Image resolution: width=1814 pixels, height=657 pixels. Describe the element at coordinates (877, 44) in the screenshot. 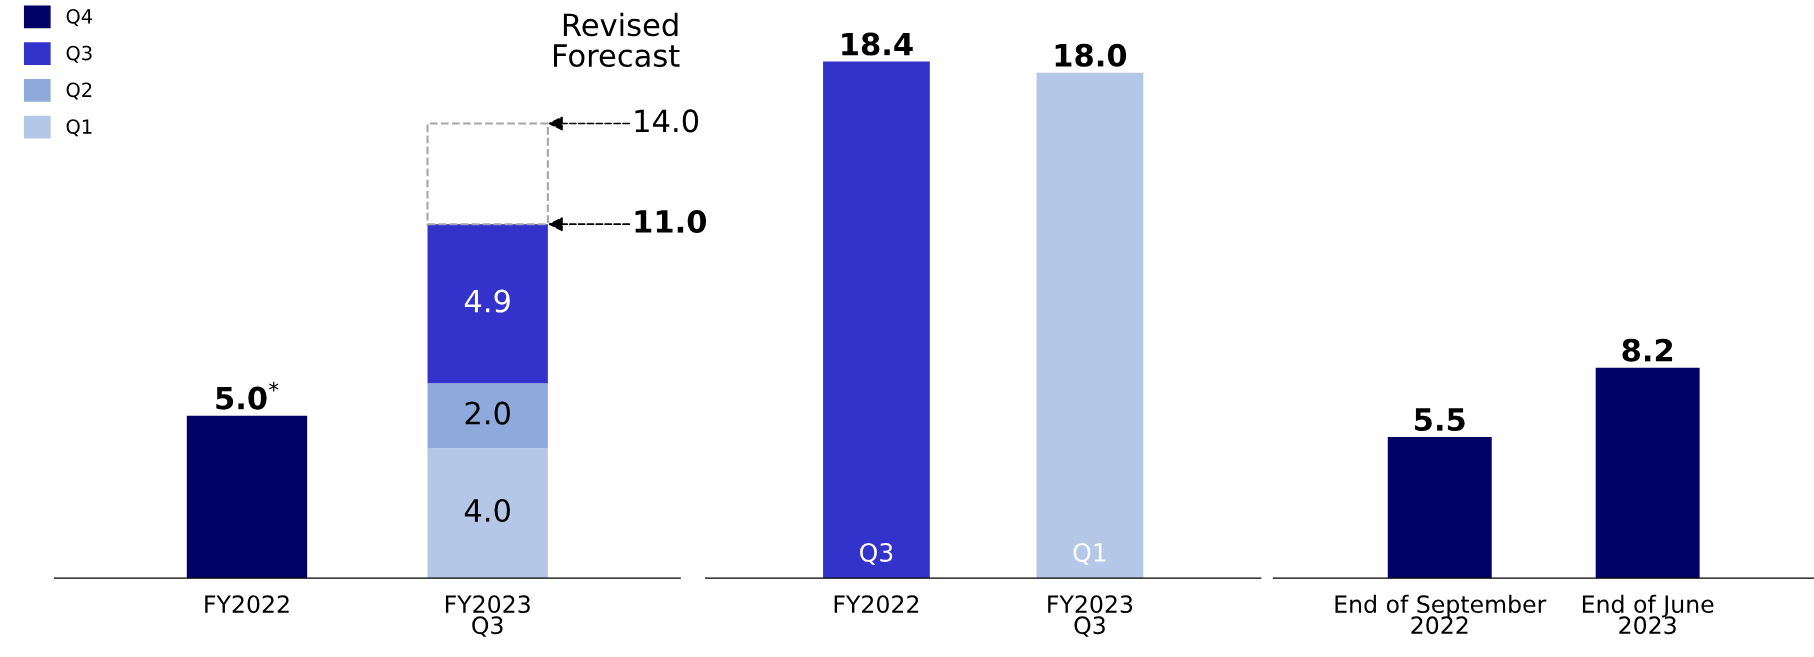

I see `data-label: 18.4` at that location.